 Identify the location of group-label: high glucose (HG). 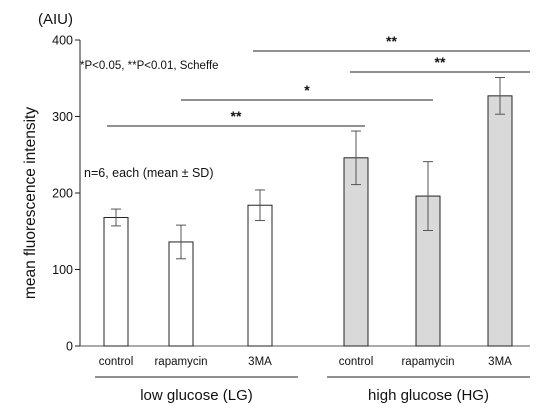
(428, 395).